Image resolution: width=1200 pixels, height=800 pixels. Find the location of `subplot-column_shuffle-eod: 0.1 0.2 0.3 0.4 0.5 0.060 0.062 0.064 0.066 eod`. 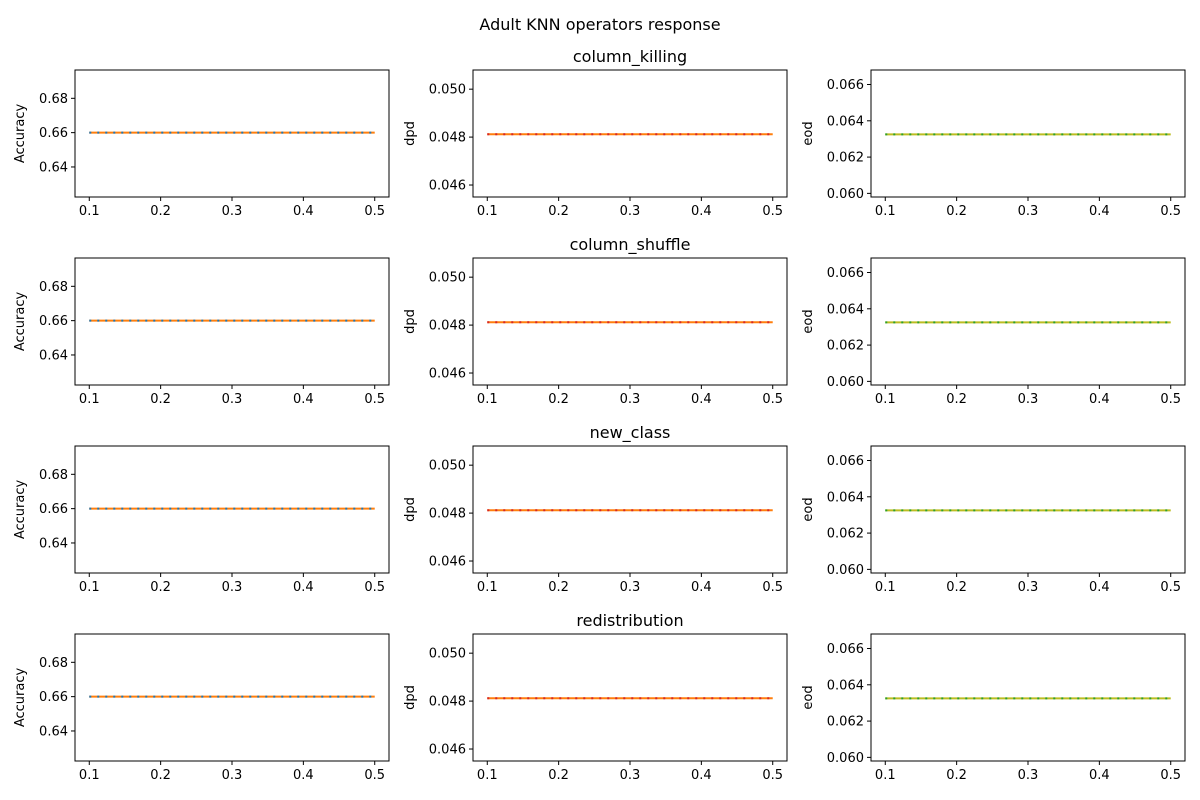

subplot-column_shuffle-eod: 0.1 0.2 0.3 0.4 0.5 0.060 0.062 0.064 0.066 eod is located at coordinates (993, 332).